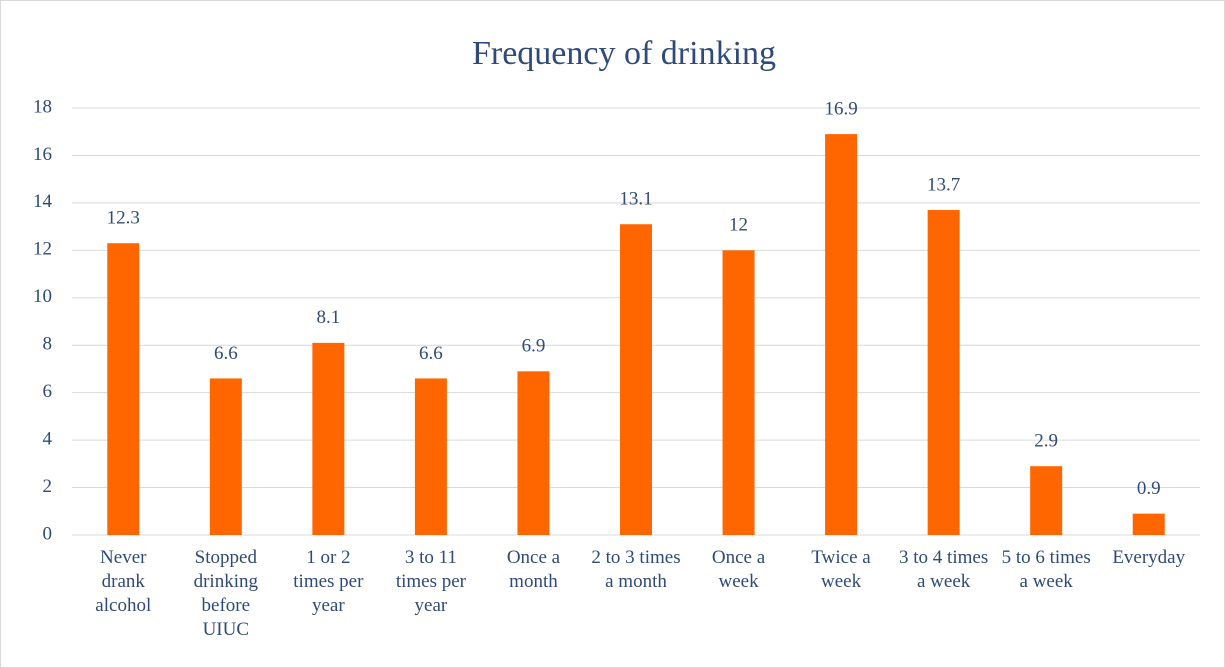 The height and width of the screenshot is (668, 1225). Describe the element at coordinates (42, 106) in the screenshot. I see `y-tick-label: 18` at that location.